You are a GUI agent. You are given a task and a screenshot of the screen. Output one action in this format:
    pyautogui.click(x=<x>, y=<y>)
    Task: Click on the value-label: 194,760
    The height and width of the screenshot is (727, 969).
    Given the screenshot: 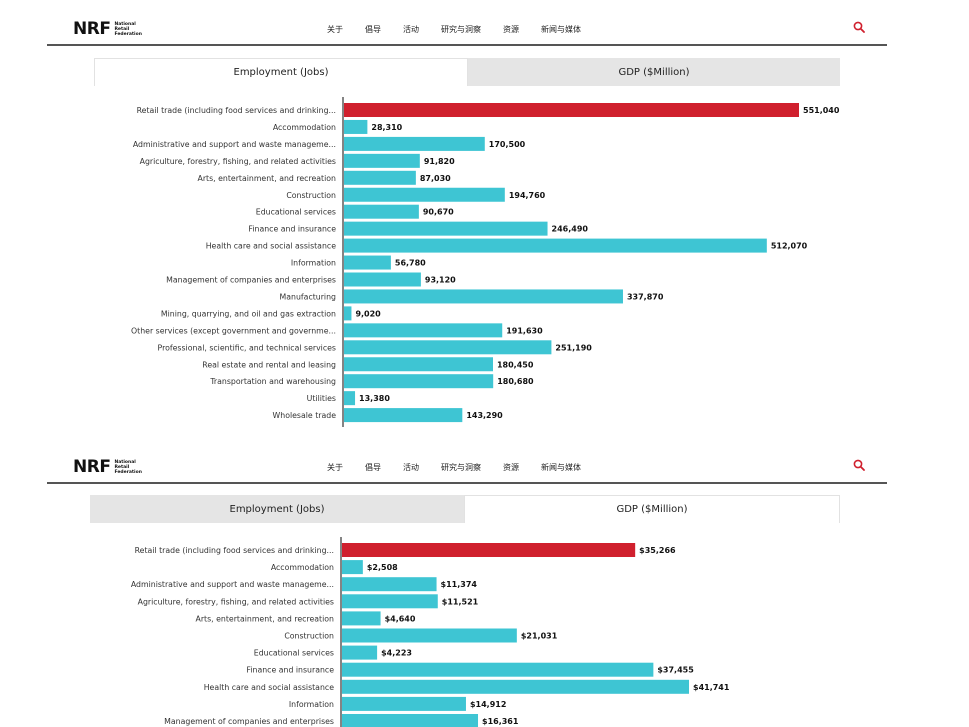 What is the action you would take?
    pyautogui.click(x=527, y=195)
    